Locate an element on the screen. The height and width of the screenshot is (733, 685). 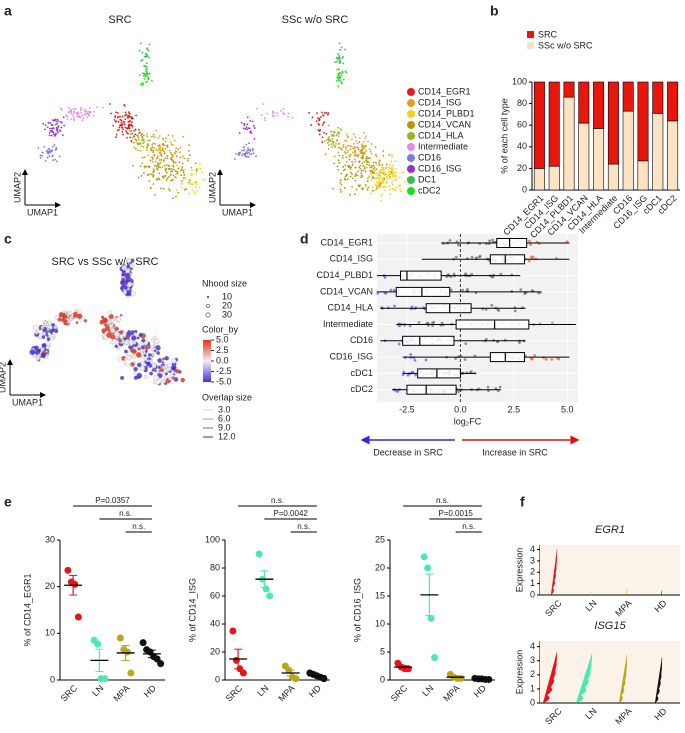
significance-label: P=0.0042 is located at coordinates (290, 513).